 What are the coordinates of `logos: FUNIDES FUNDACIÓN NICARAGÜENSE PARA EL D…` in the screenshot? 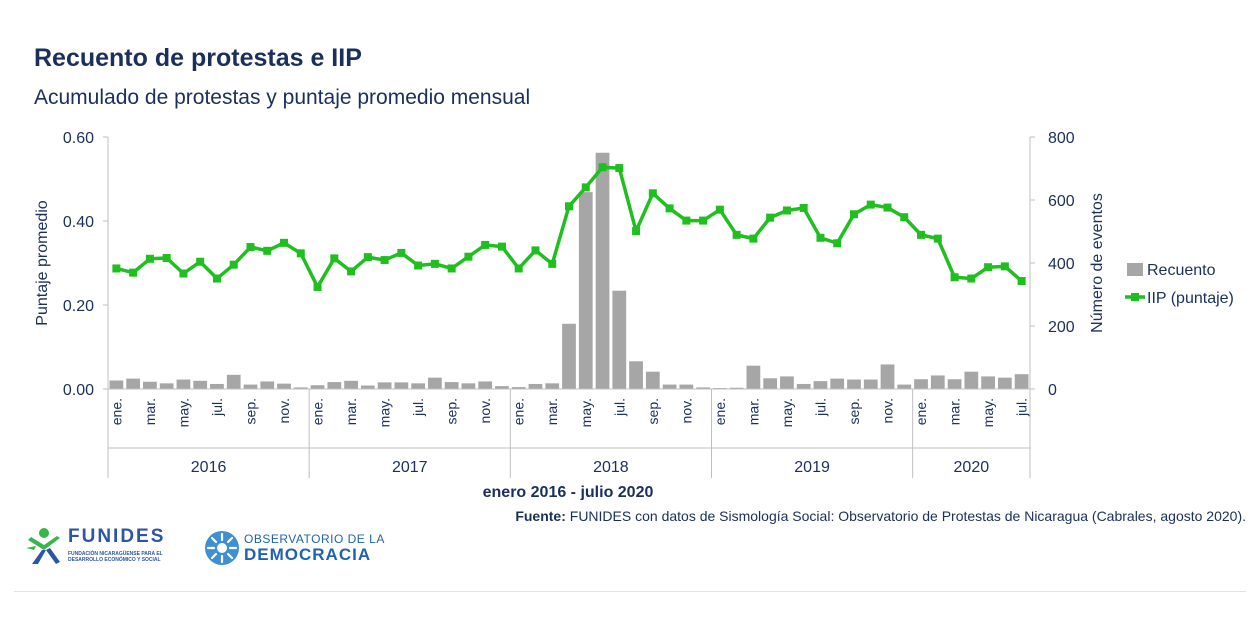 It's located at (212, 549).